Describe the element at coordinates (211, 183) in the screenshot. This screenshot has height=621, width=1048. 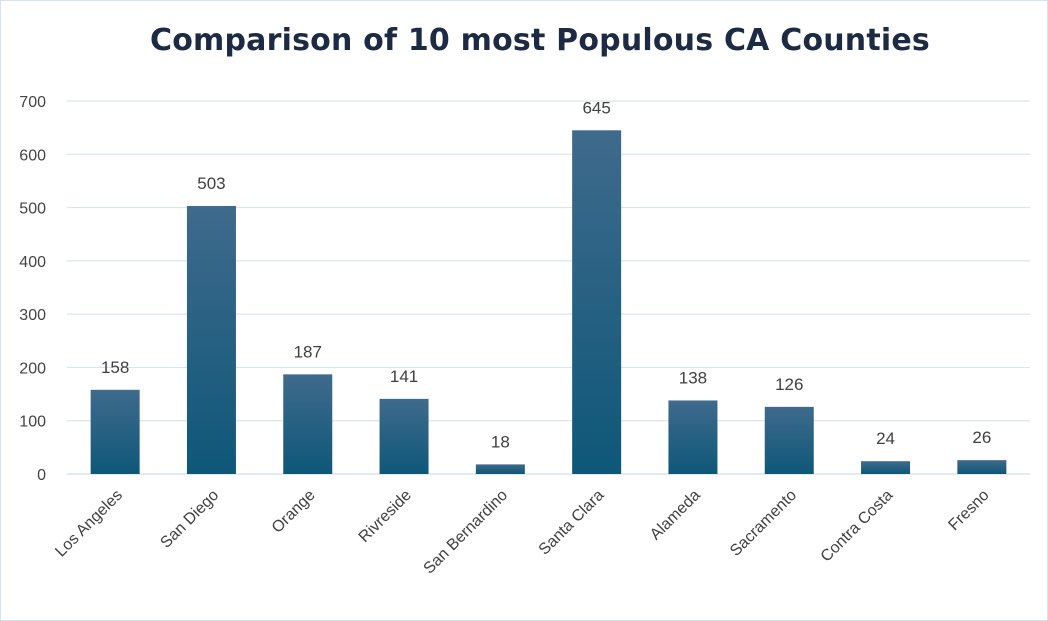
I see `data-label: 503` at that location.